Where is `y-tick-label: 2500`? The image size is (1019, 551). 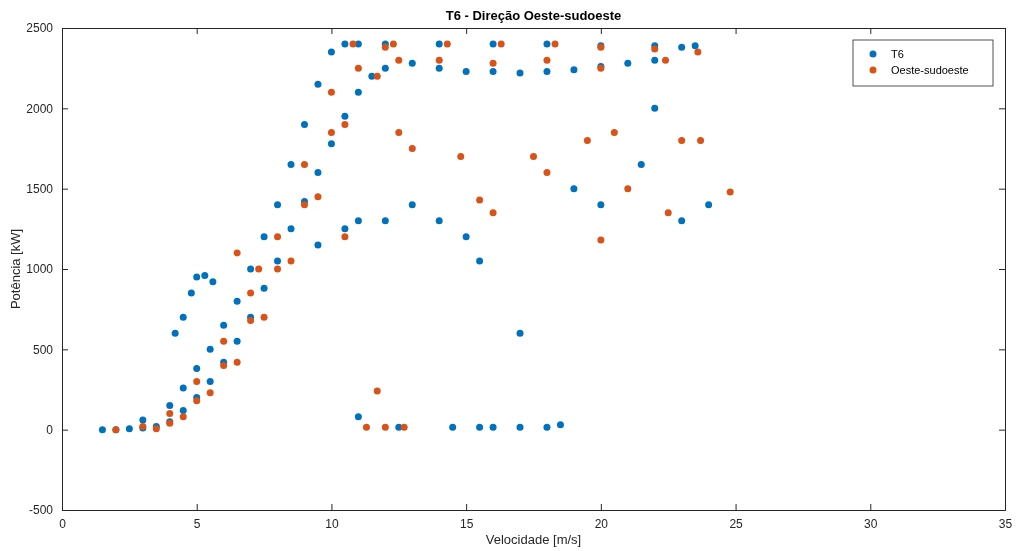 y-tick-label: 2500 is located at coordinates (40, 28).